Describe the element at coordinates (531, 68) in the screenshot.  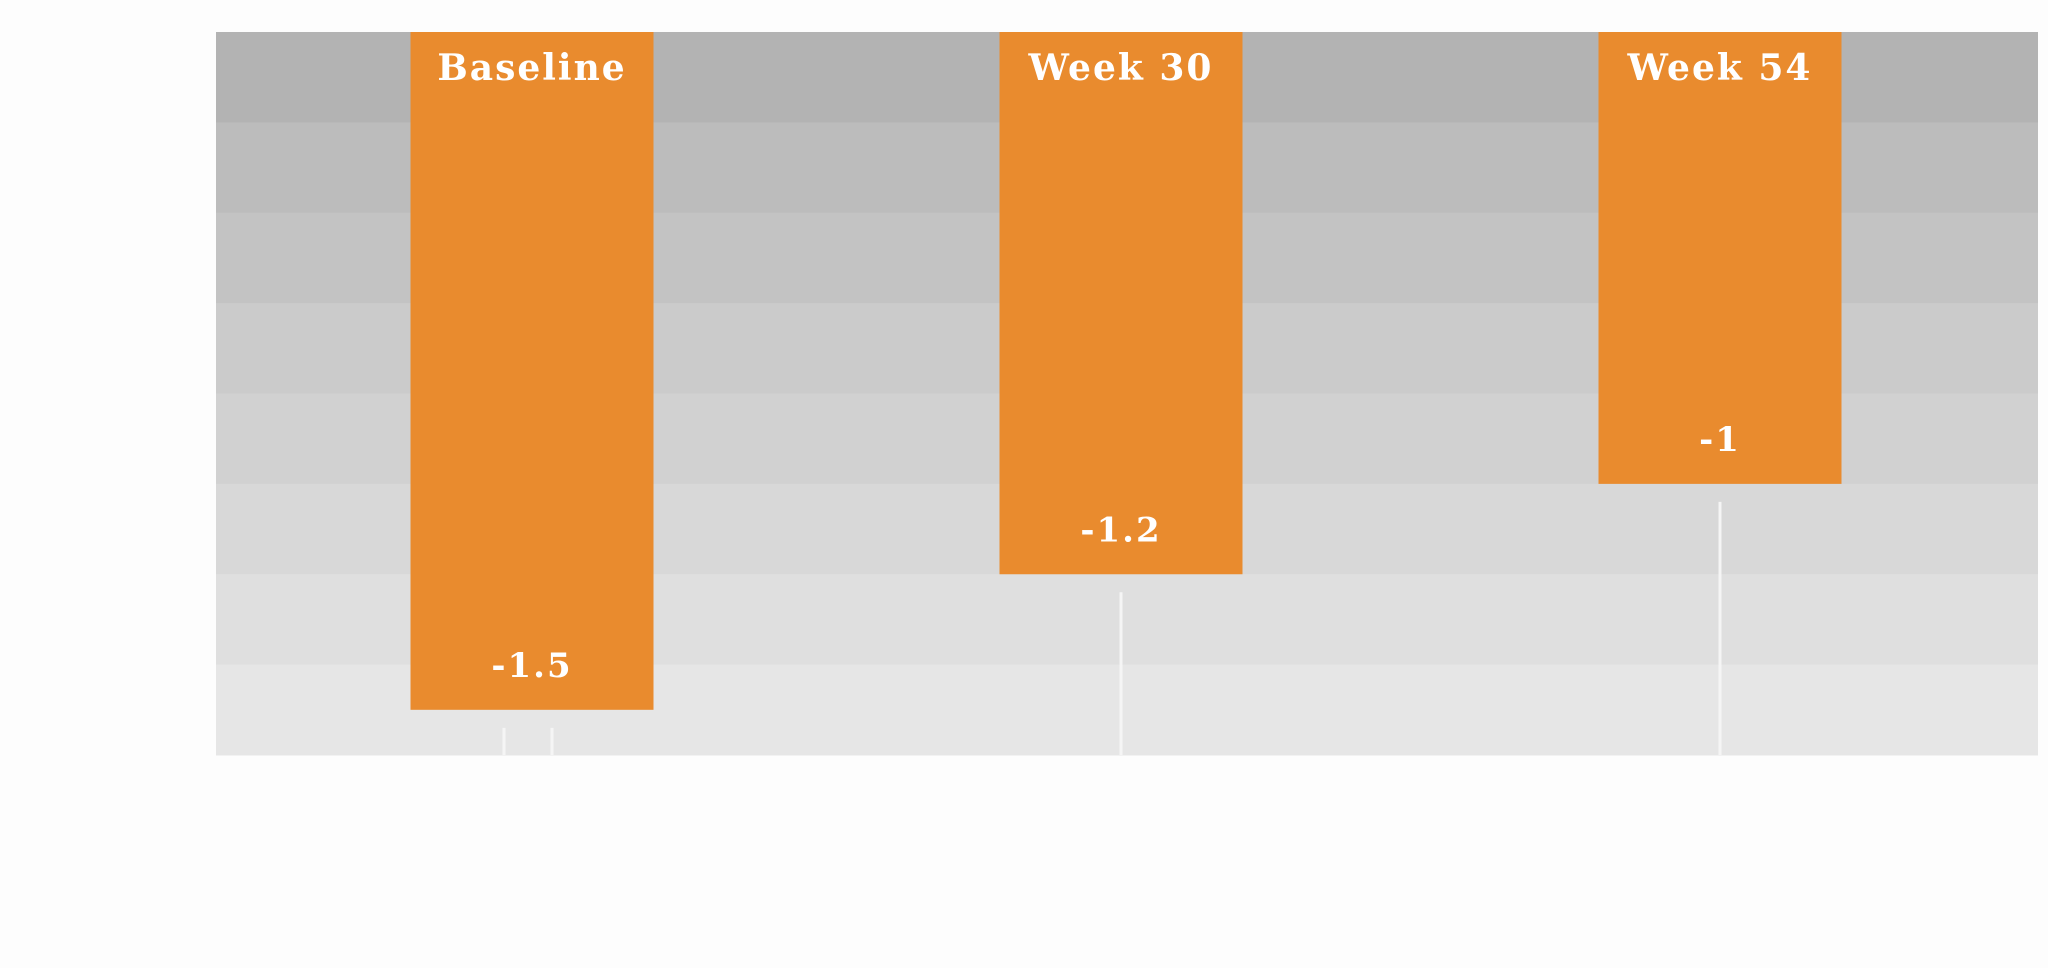
I see `category-label: Baseline` at that location.